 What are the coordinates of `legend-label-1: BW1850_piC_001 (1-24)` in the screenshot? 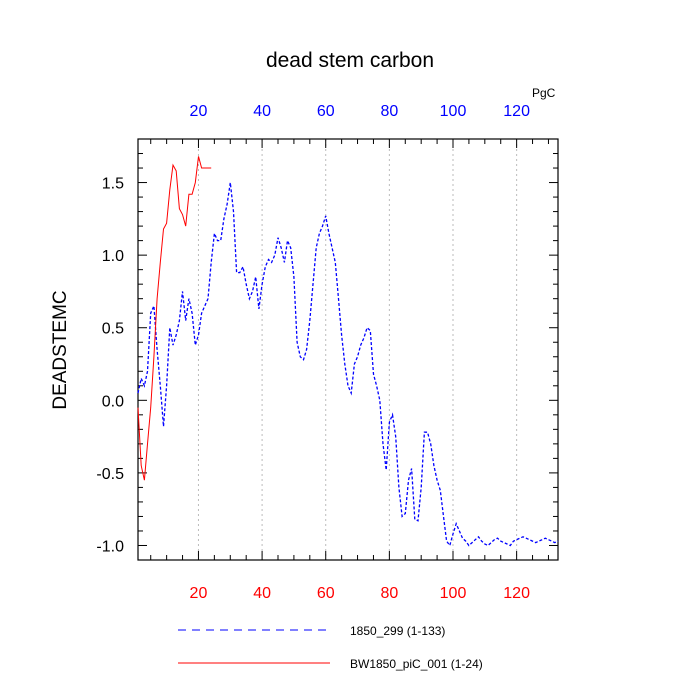 It's located at (416, 664).